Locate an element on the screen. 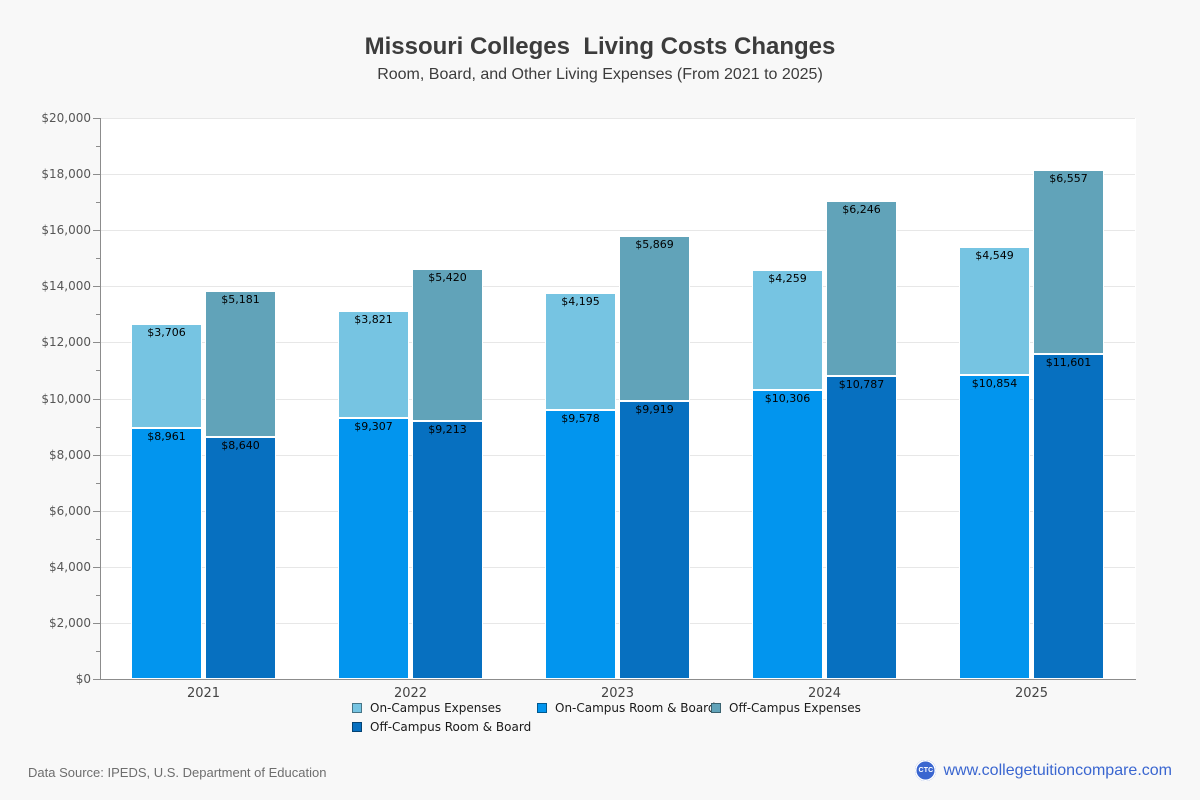  bar-segment-2022-on-campus-expenses is located at coordinates (373, 364).